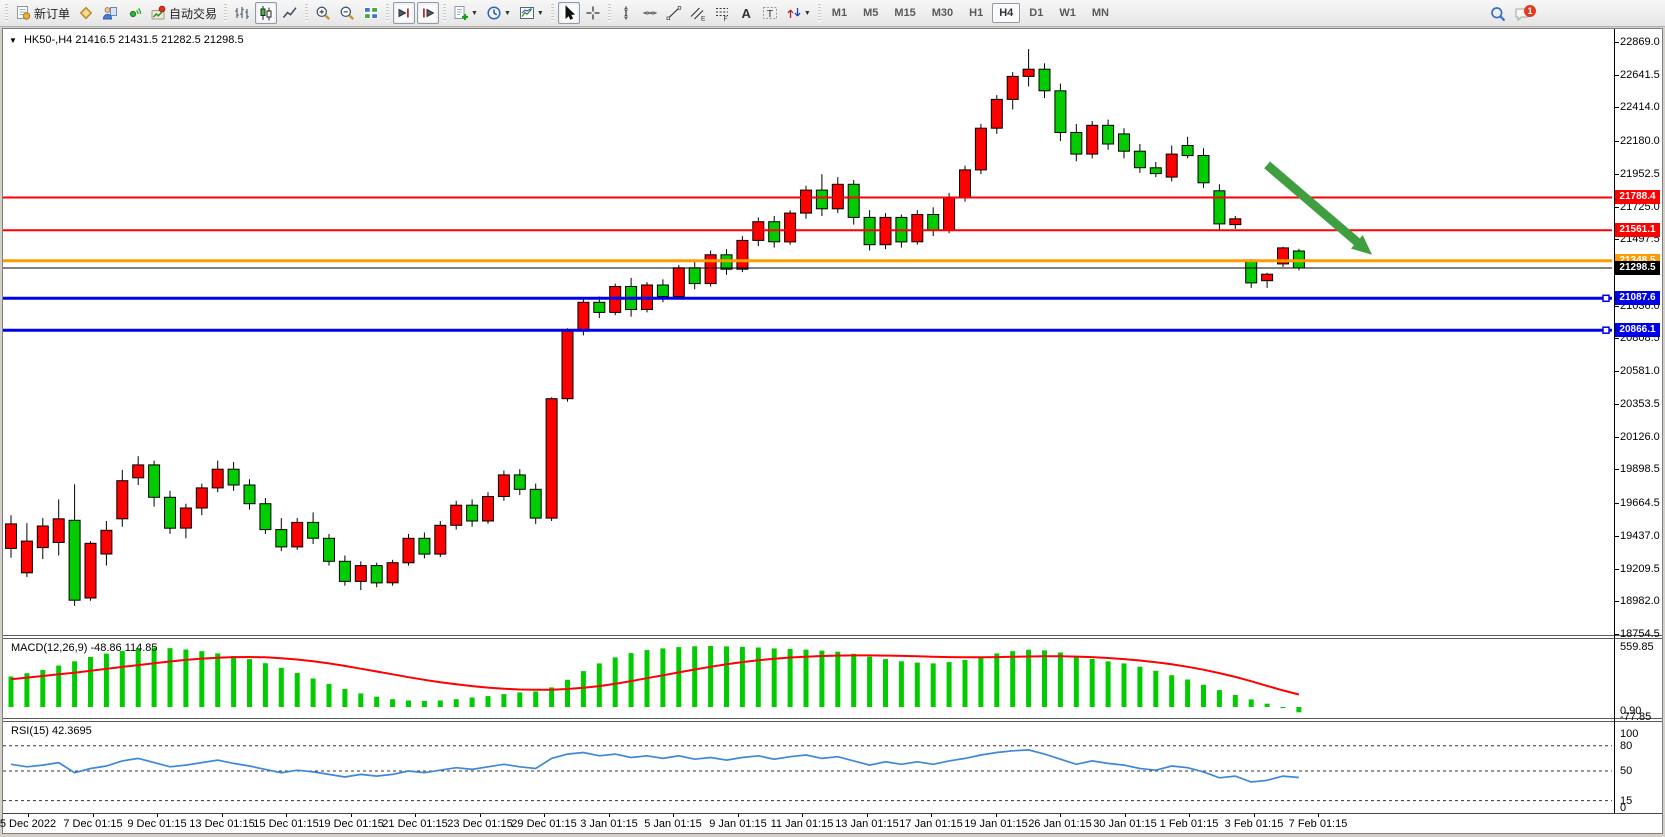 The width and height of the screenshot is (1665, 837). I want to click on search-button, so click(1498, 14).